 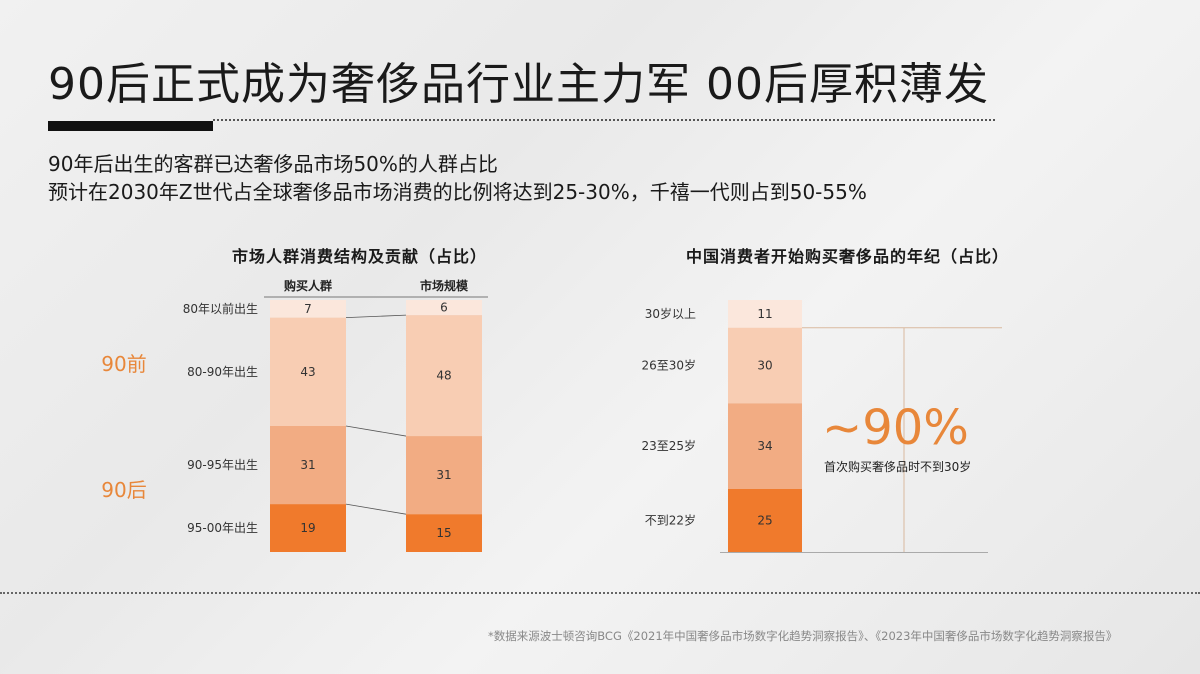 What do you see at coordinates (668, 445) in the screenshot?
I see `chart2-series-label: 23至25岁` at bounding box center [668, 445].